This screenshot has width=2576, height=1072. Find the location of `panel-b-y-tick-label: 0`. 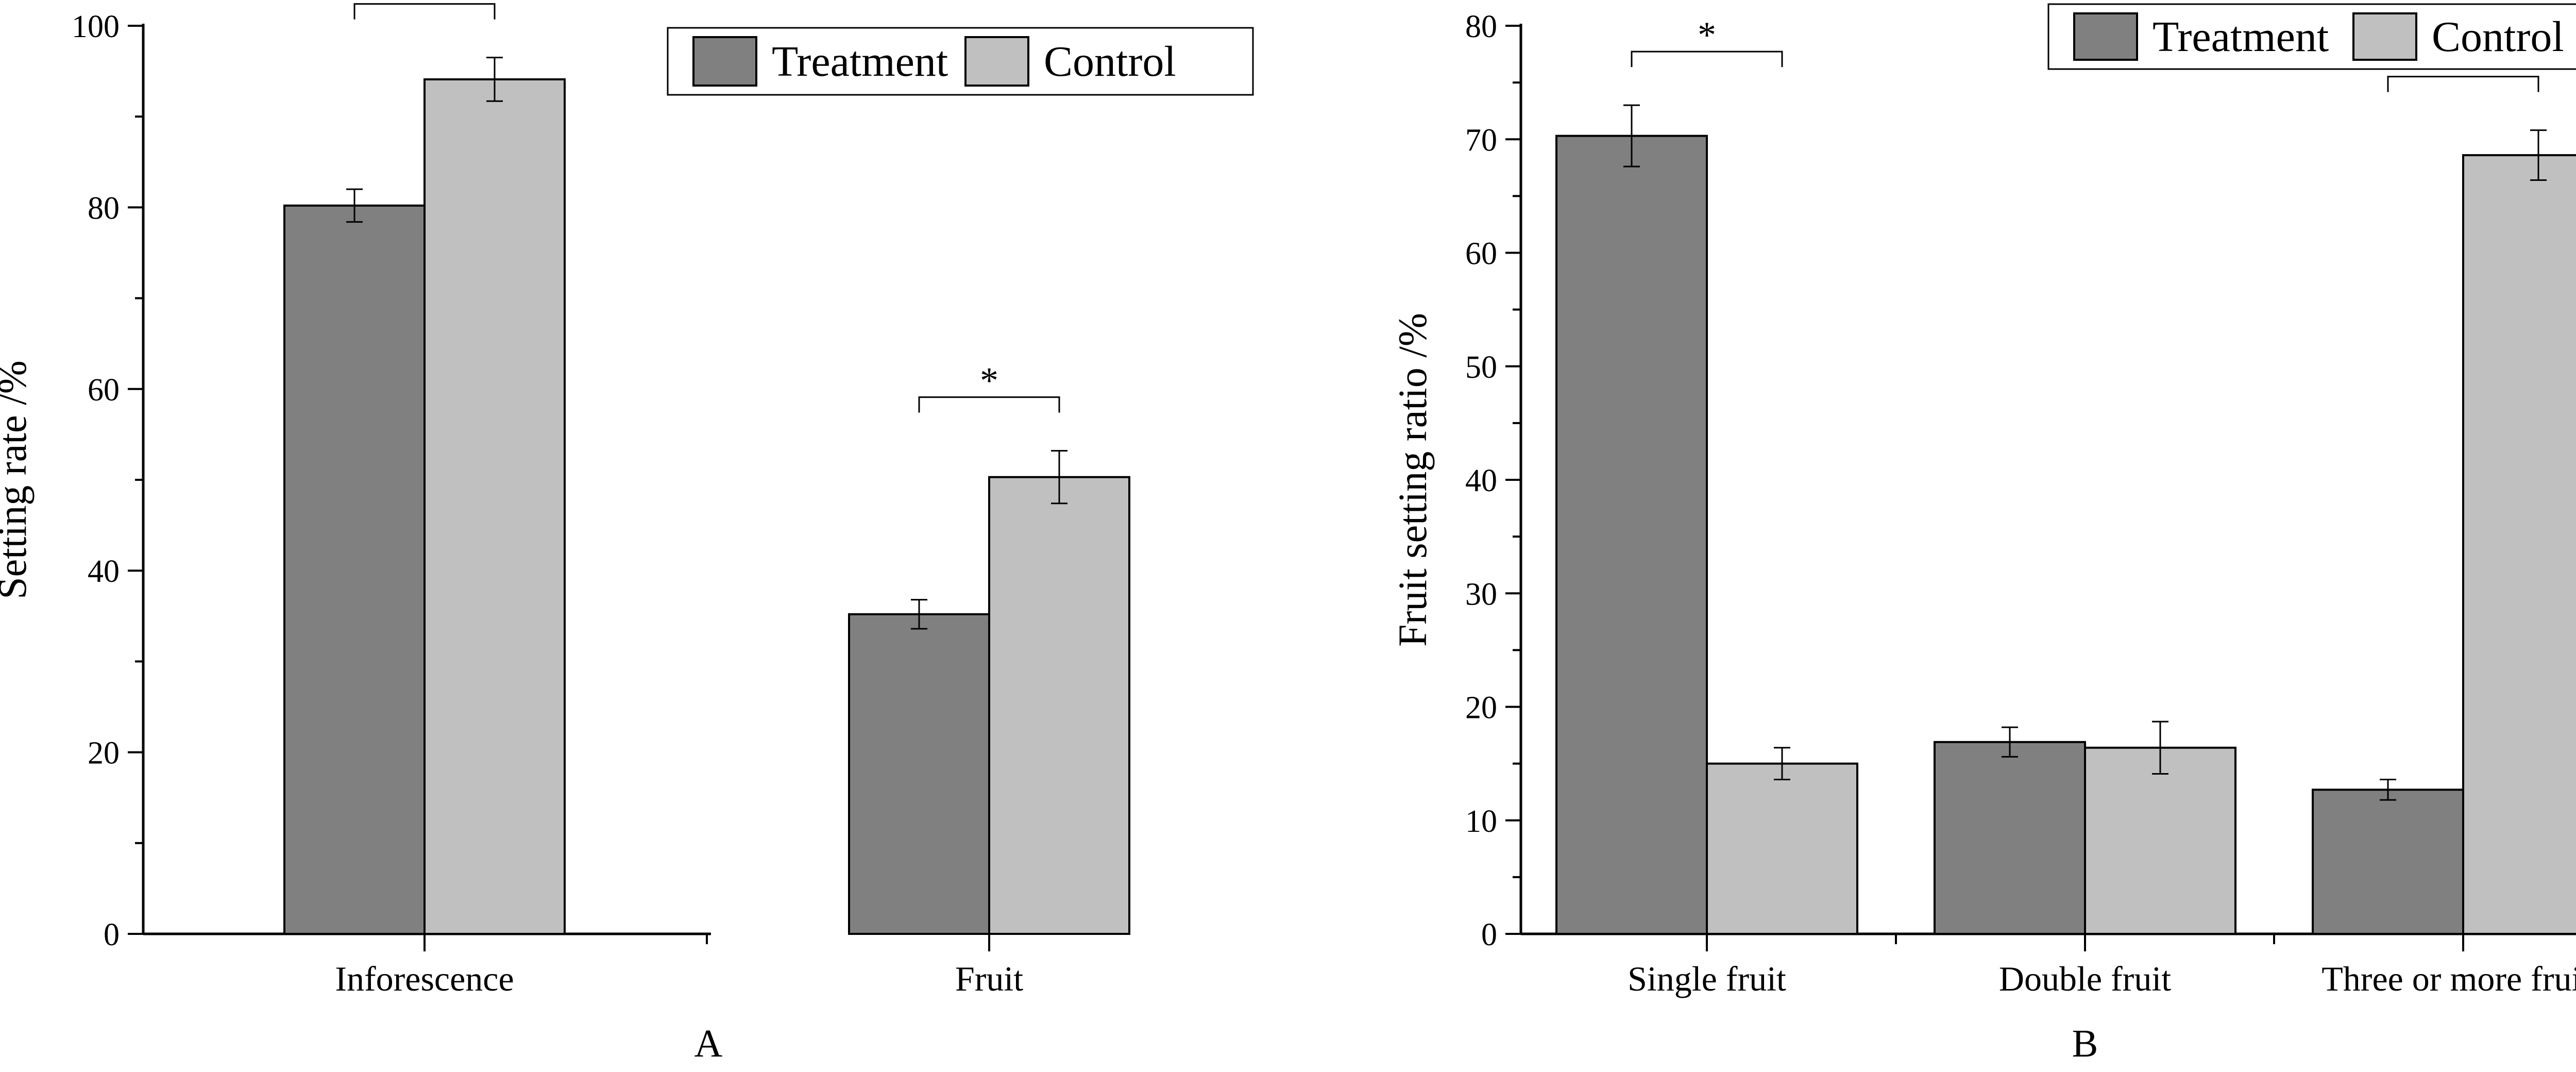

panel-b-y-tick-label: 0 is located at coordinates (1489, 934).